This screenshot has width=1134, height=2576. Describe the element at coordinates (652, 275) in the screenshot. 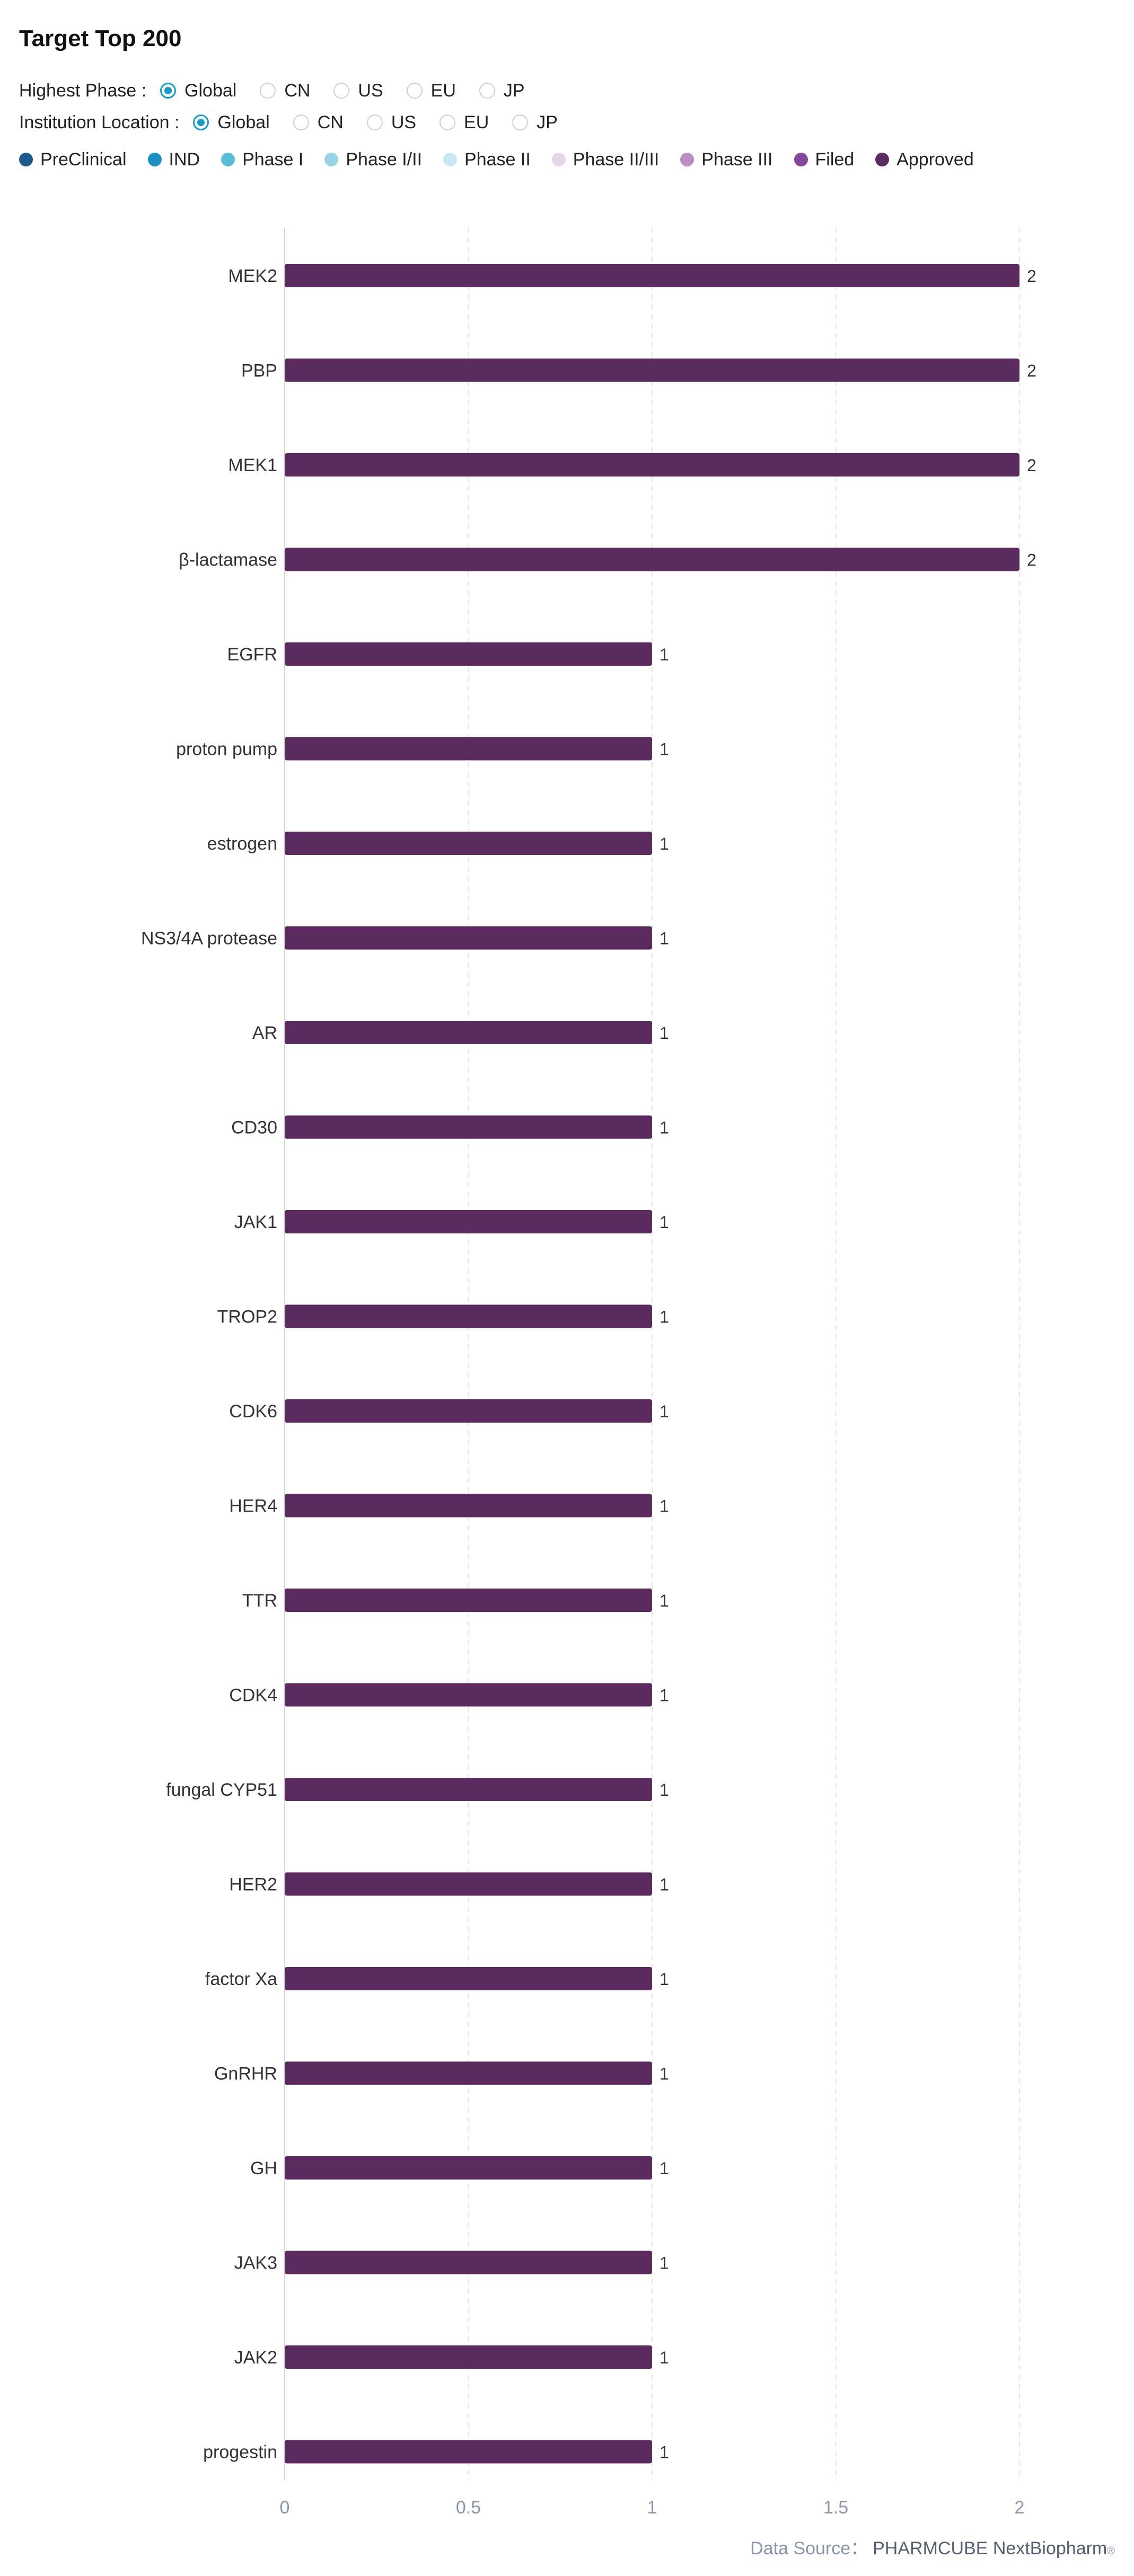

I see `bar-mek2` at that location.